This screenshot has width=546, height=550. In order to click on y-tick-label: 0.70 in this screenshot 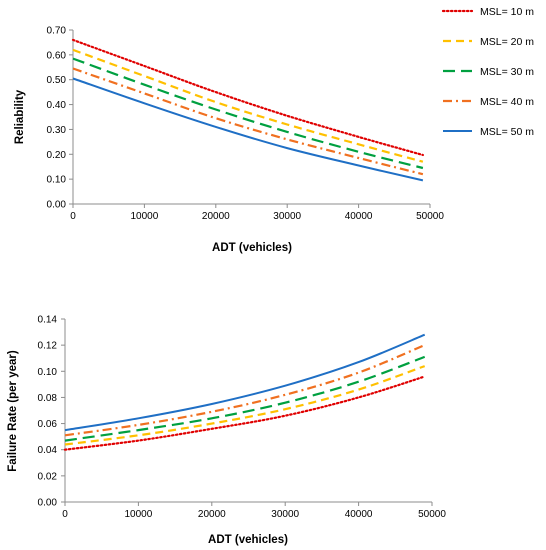, I will do `click(57, 31)`.